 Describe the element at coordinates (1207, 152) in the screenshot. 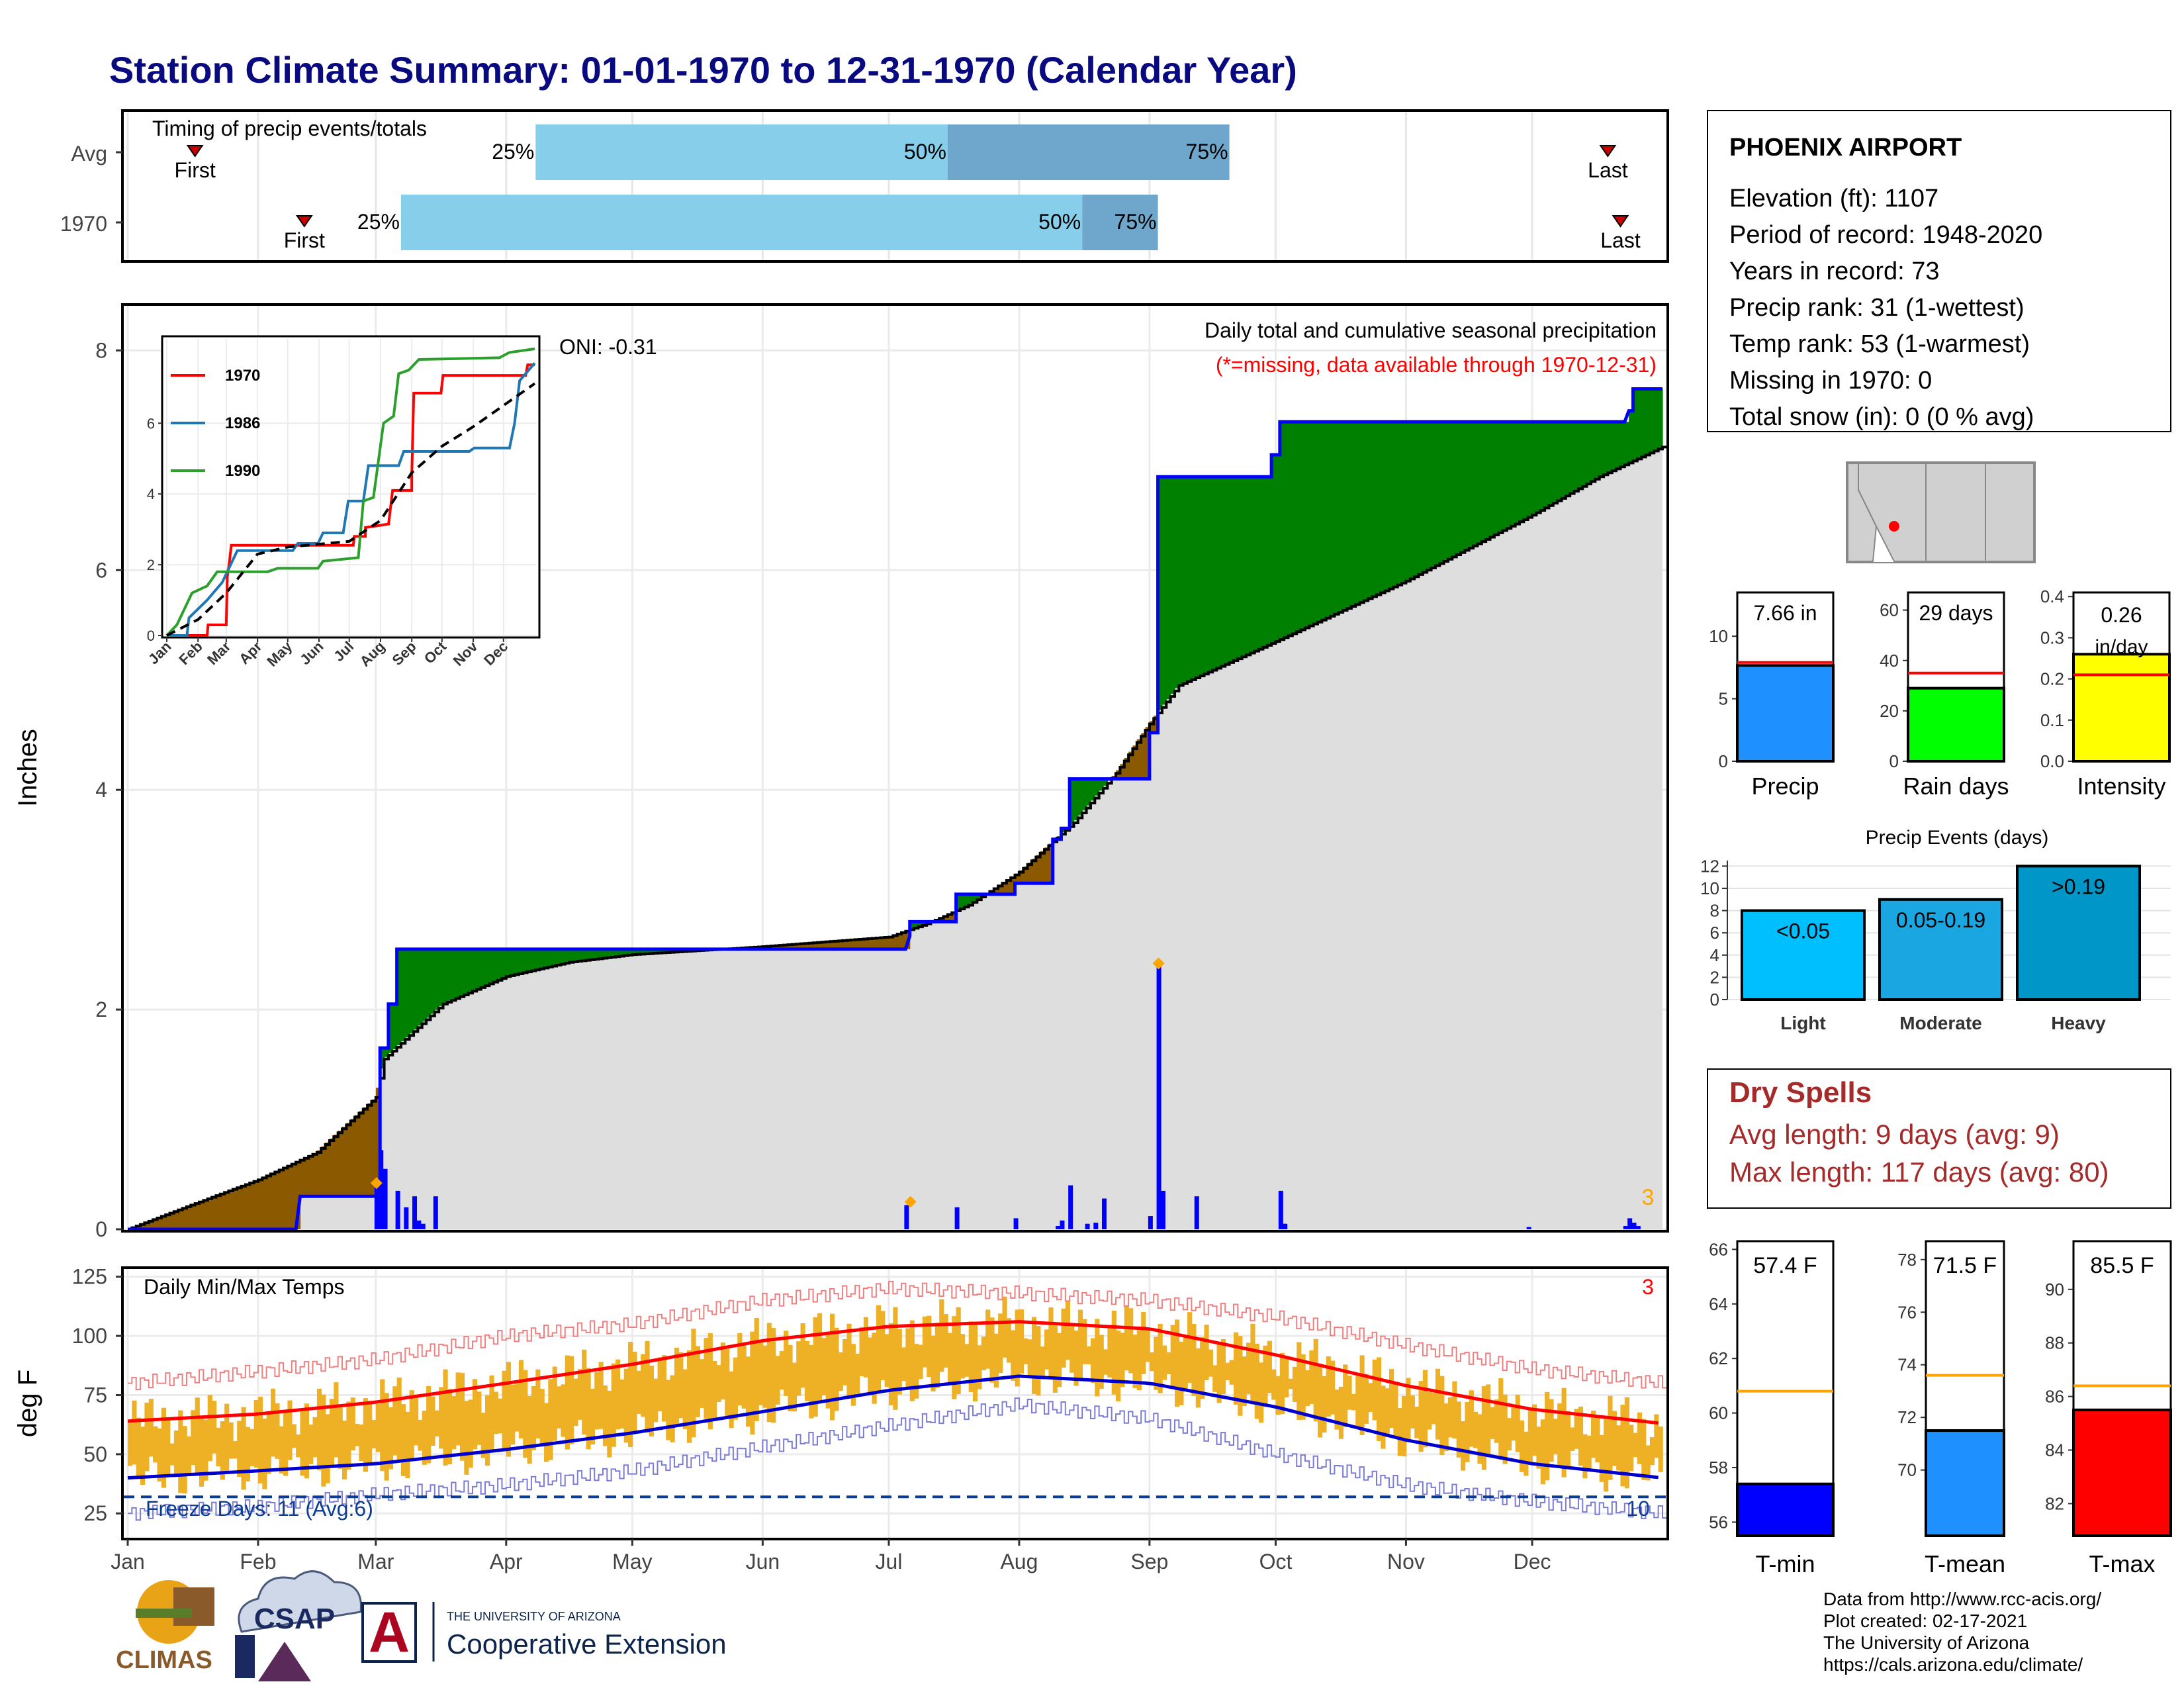

I see `timing-q75-label-0: 75%` at that location.